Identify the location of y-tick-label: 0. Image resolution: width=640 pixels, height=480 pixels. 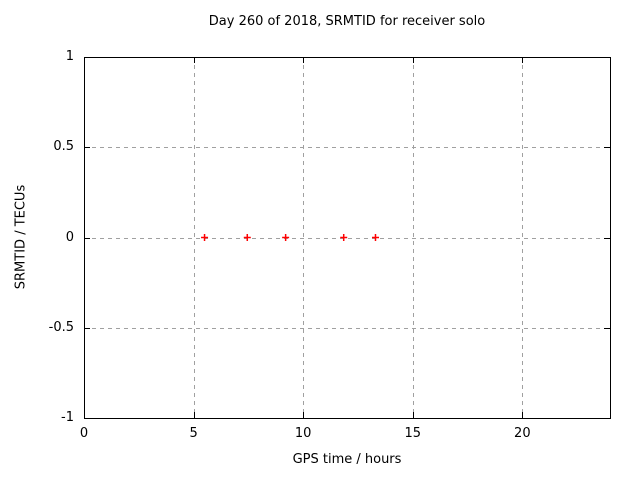
(69, 237).